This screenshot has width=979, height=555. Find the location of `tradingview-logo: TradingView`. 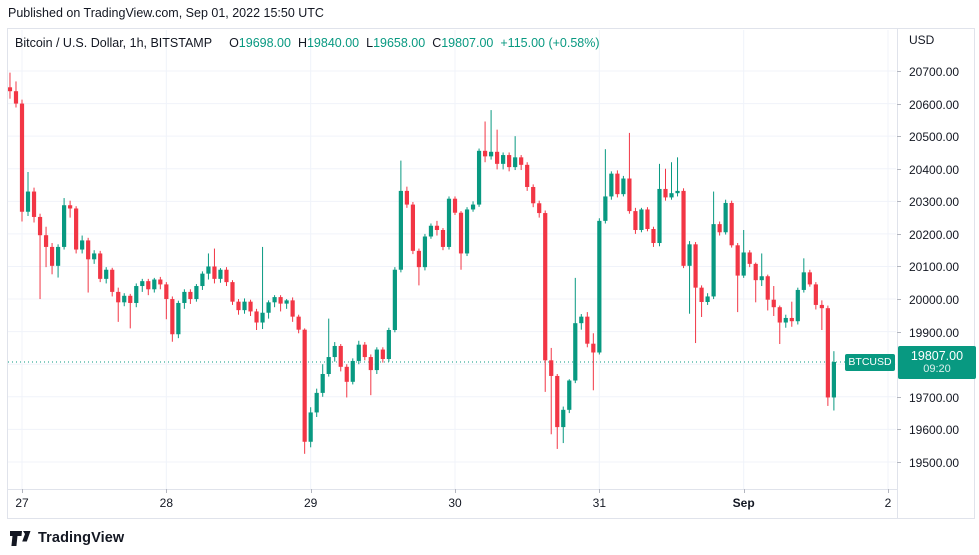

tradingview-logo: TradingView is located at coordinates (67, 538).